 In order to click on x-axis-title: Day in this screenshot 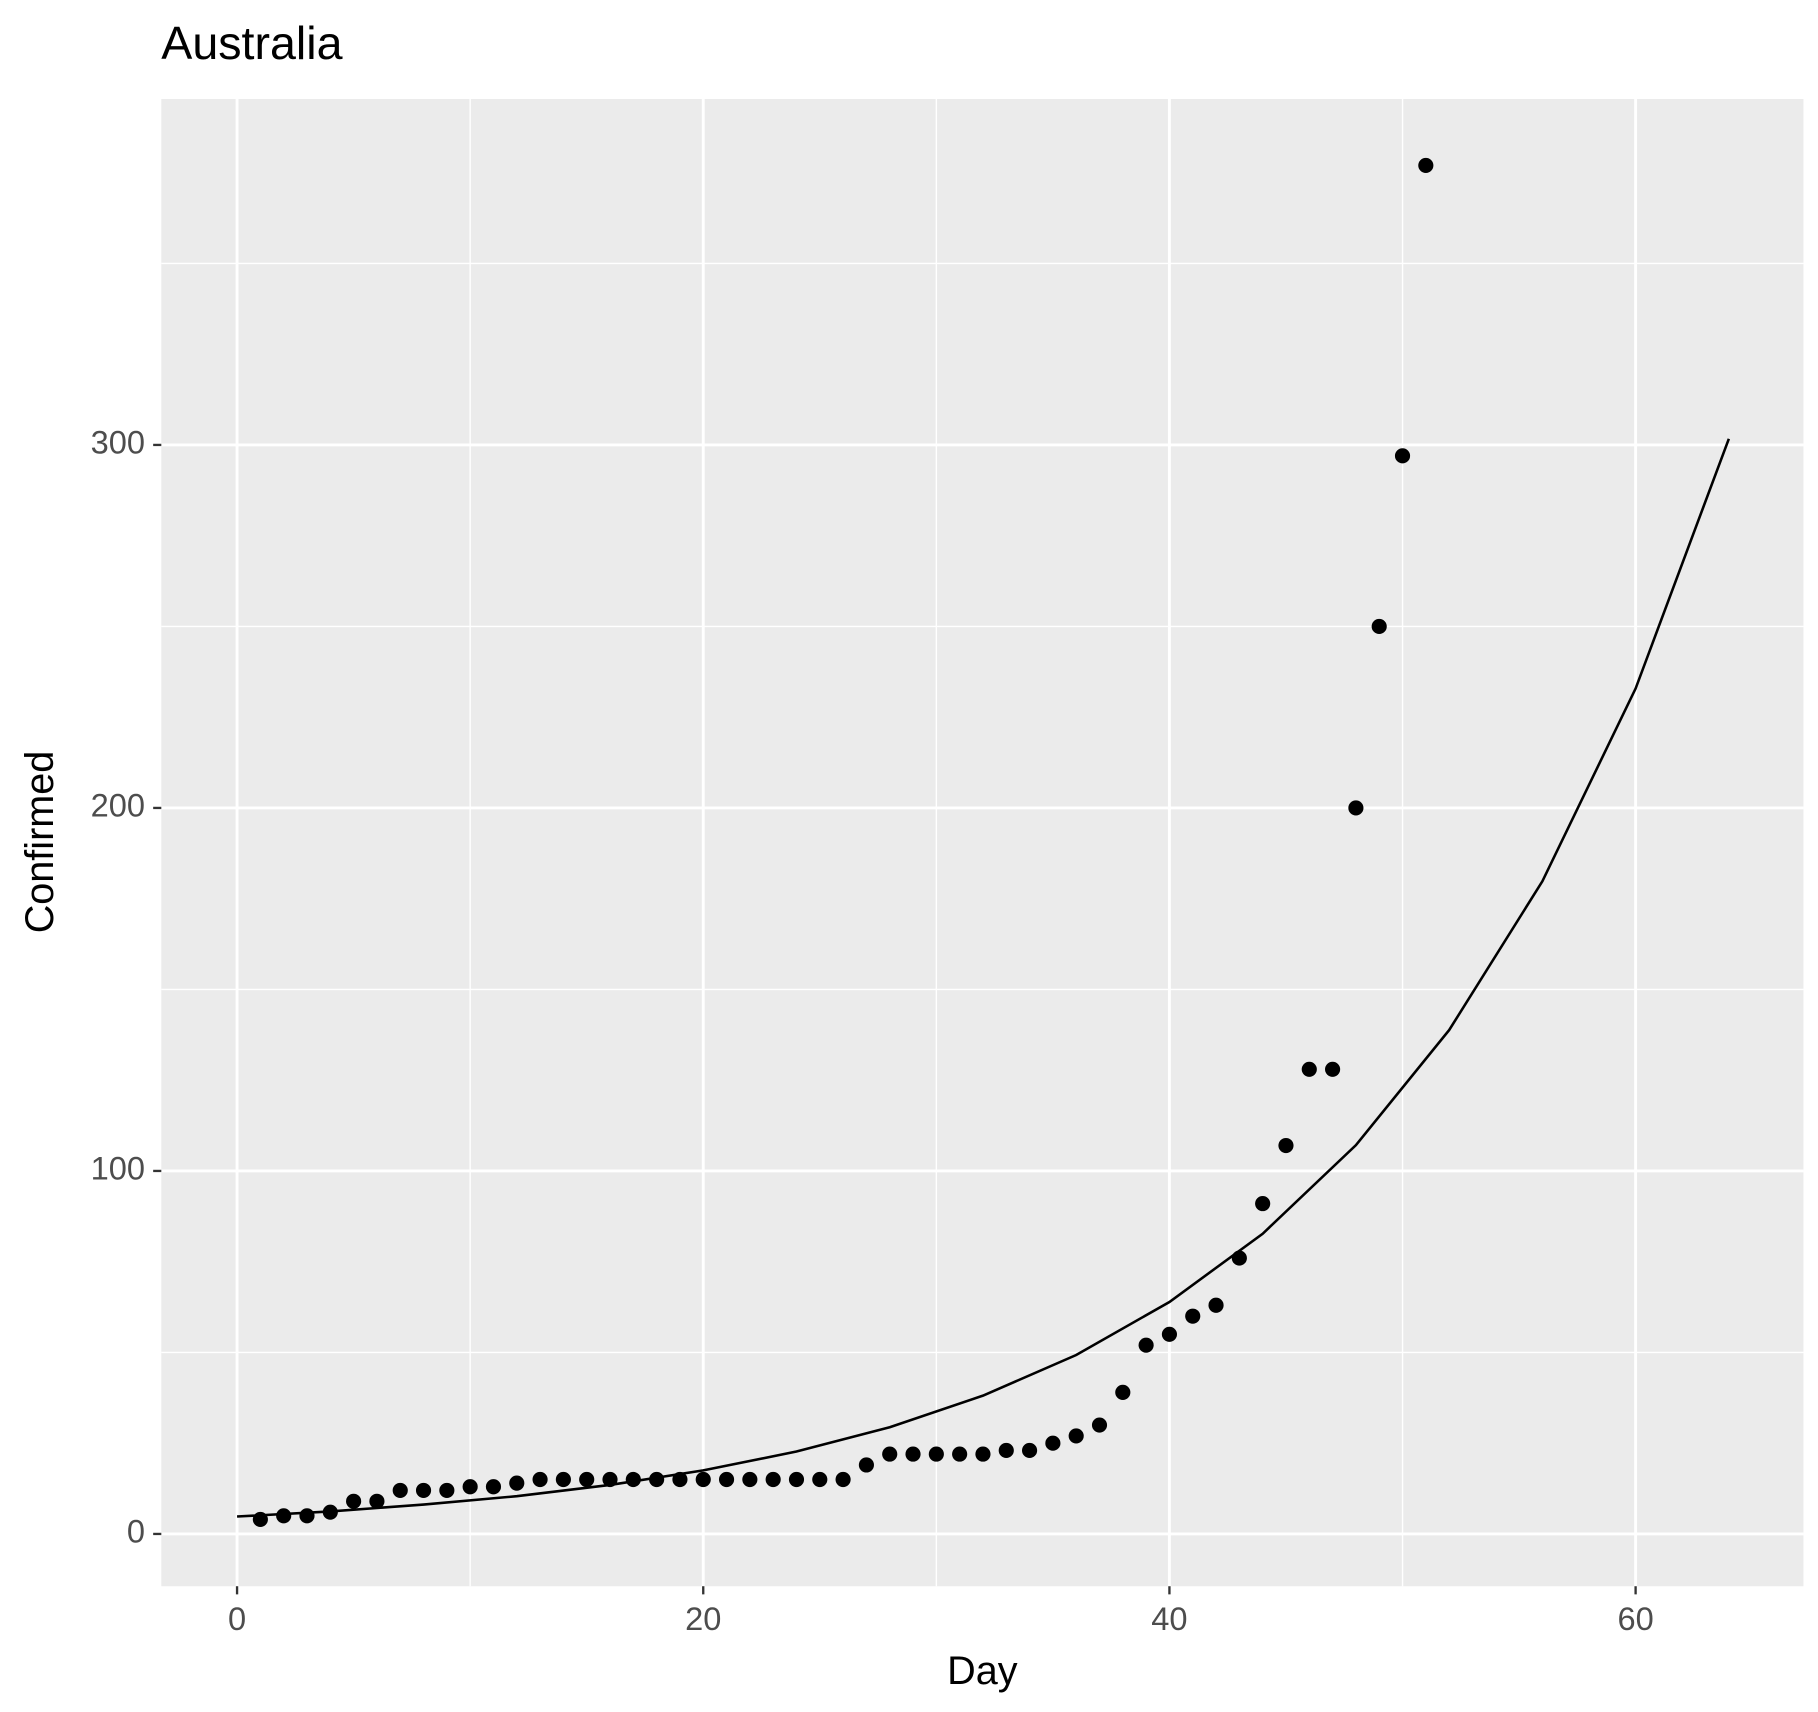, I will do `click(982, 1671)`.